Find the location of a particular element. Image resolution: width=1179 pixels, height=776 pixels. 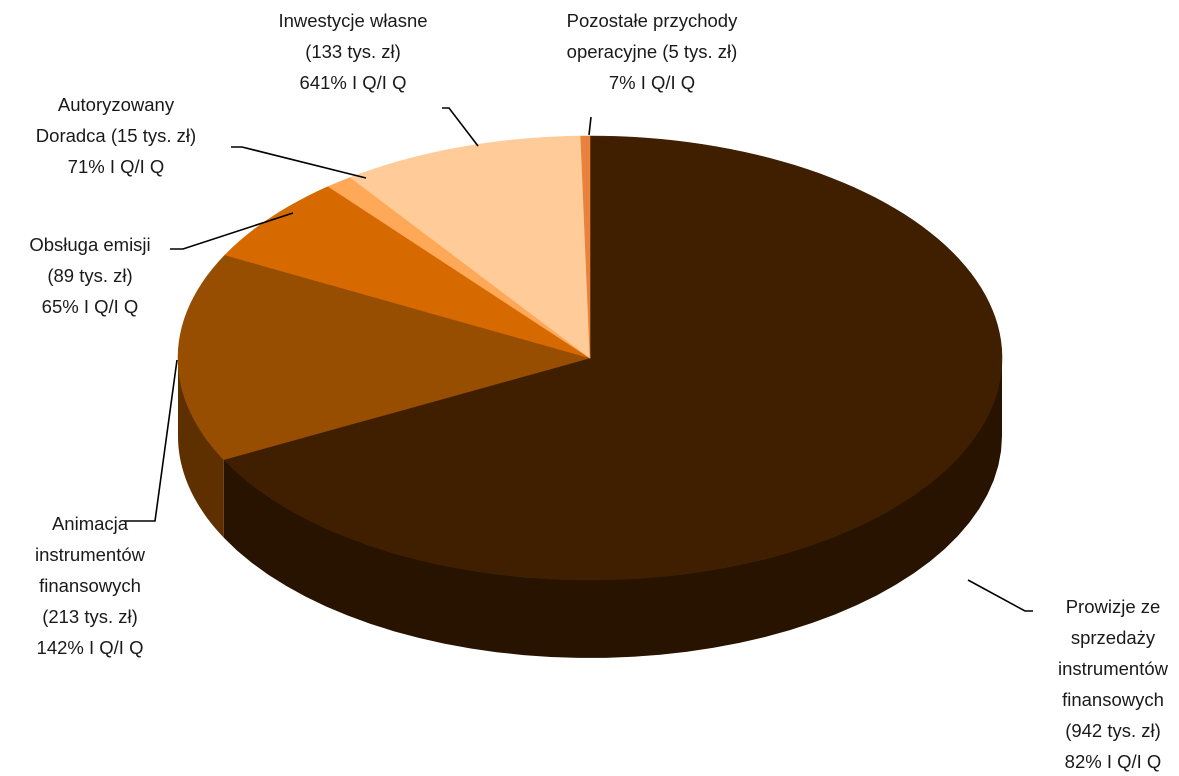

data-label-line: Doradca (15 tys. zł) is located at coordinates (116, 135).